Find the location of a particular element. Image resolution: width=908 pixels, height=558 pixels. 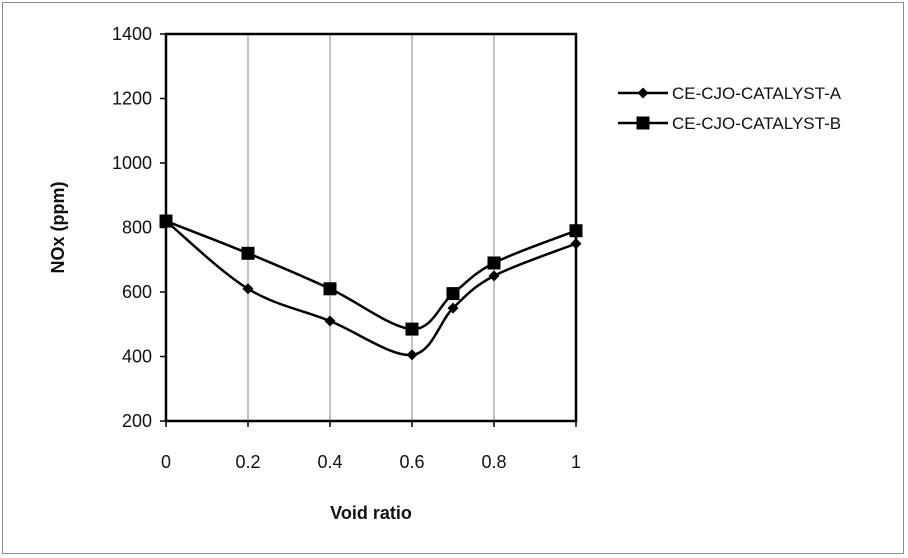

legend-label: CE-CJO-CATALYST-B is located at coordinates (756, 123).